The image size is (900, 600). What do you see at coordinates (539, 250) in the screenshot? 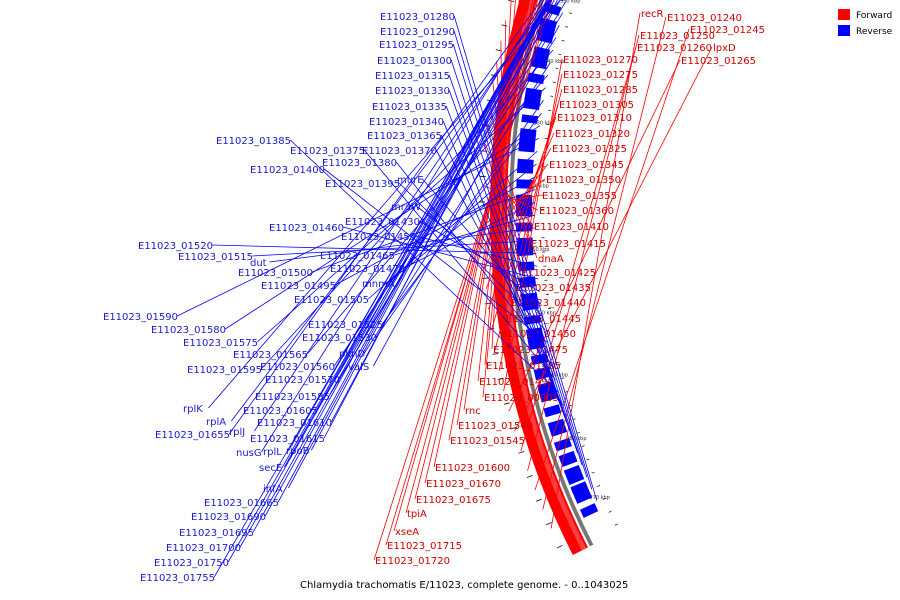
I see `kbp-tick-label: 310 kbp` at bounding box center [539, 250].